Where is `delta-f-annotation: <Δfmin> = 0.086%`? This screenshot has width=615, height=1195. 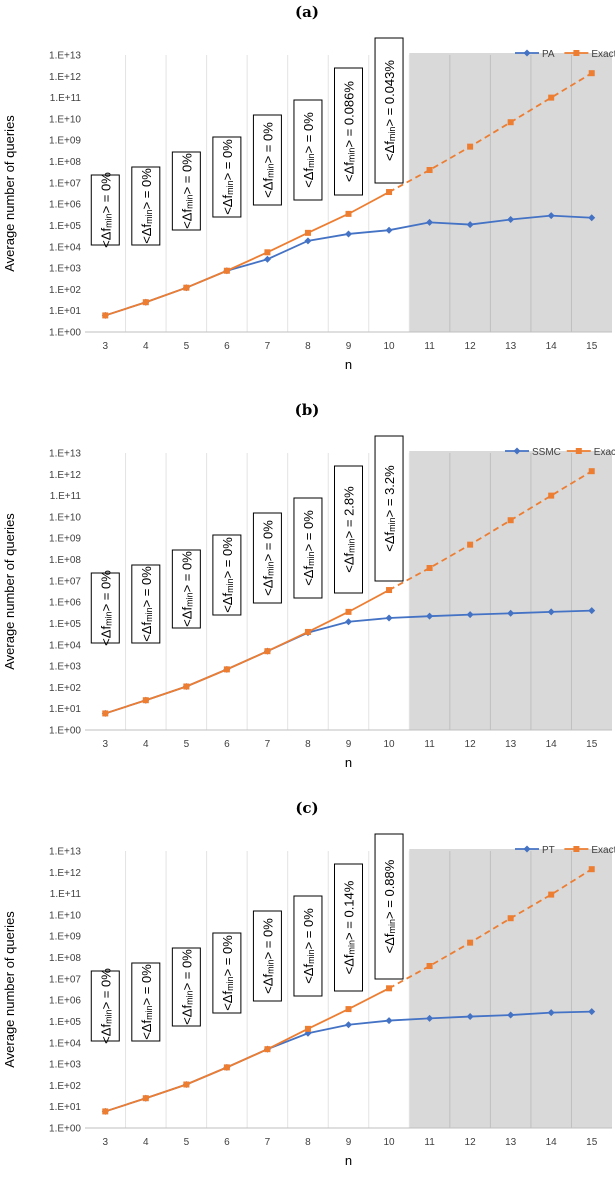
delta-f-annotation: <Δfmin> = 0.086% is located at coordinates (348, 131).